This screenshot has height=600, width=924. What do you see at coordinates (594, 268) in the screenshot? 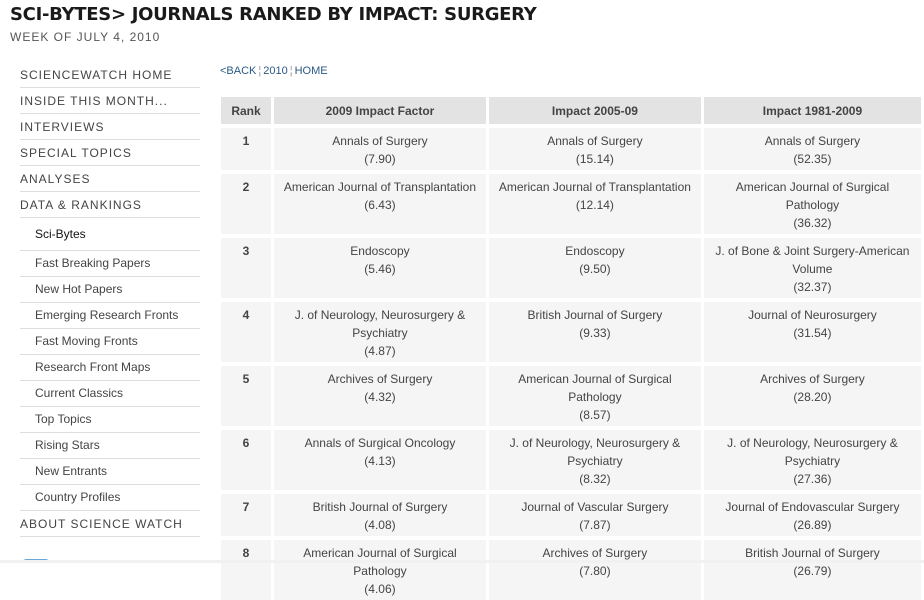
I see `journal-cell: Endoscopy (9.50)` at bounding box center [594, 268].